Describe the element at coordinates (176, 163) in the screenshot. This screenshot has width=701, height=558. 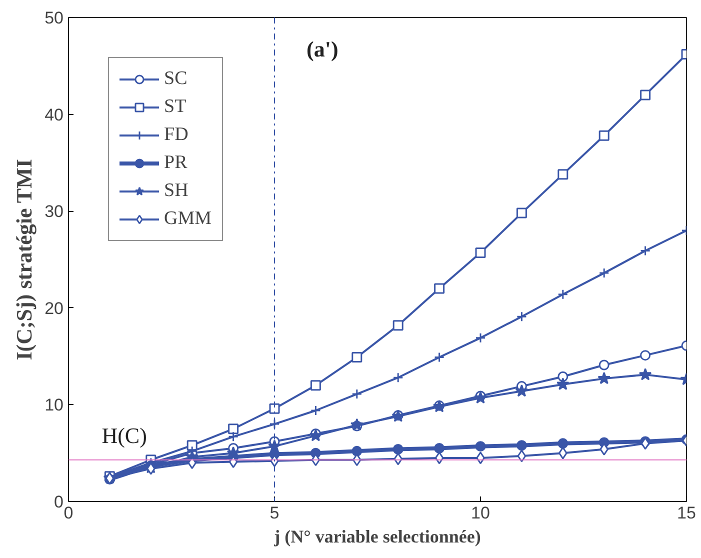
I see `legend-label: PR` at that location.